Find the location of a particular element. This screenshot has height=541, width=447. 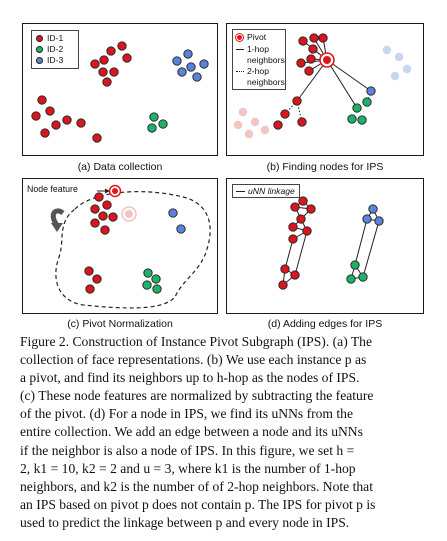

panel-a-scatter is located at coordinates (120, 92).